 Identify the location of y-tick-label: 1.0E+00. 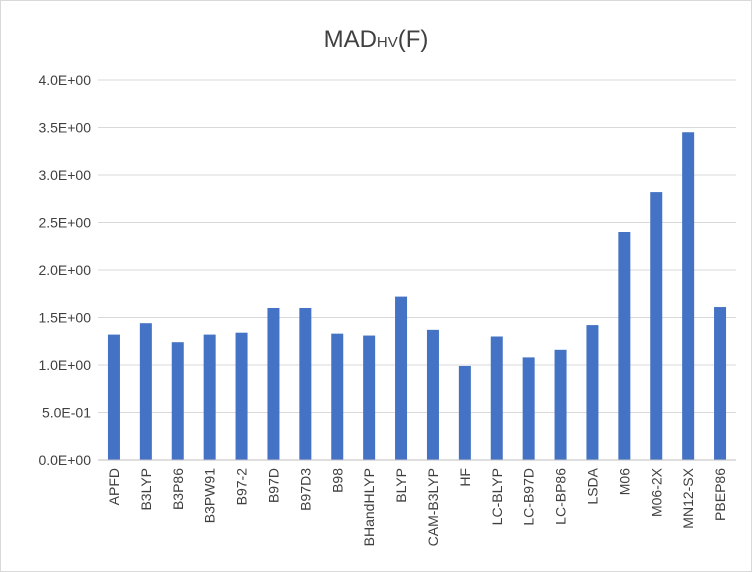
(64, 365).